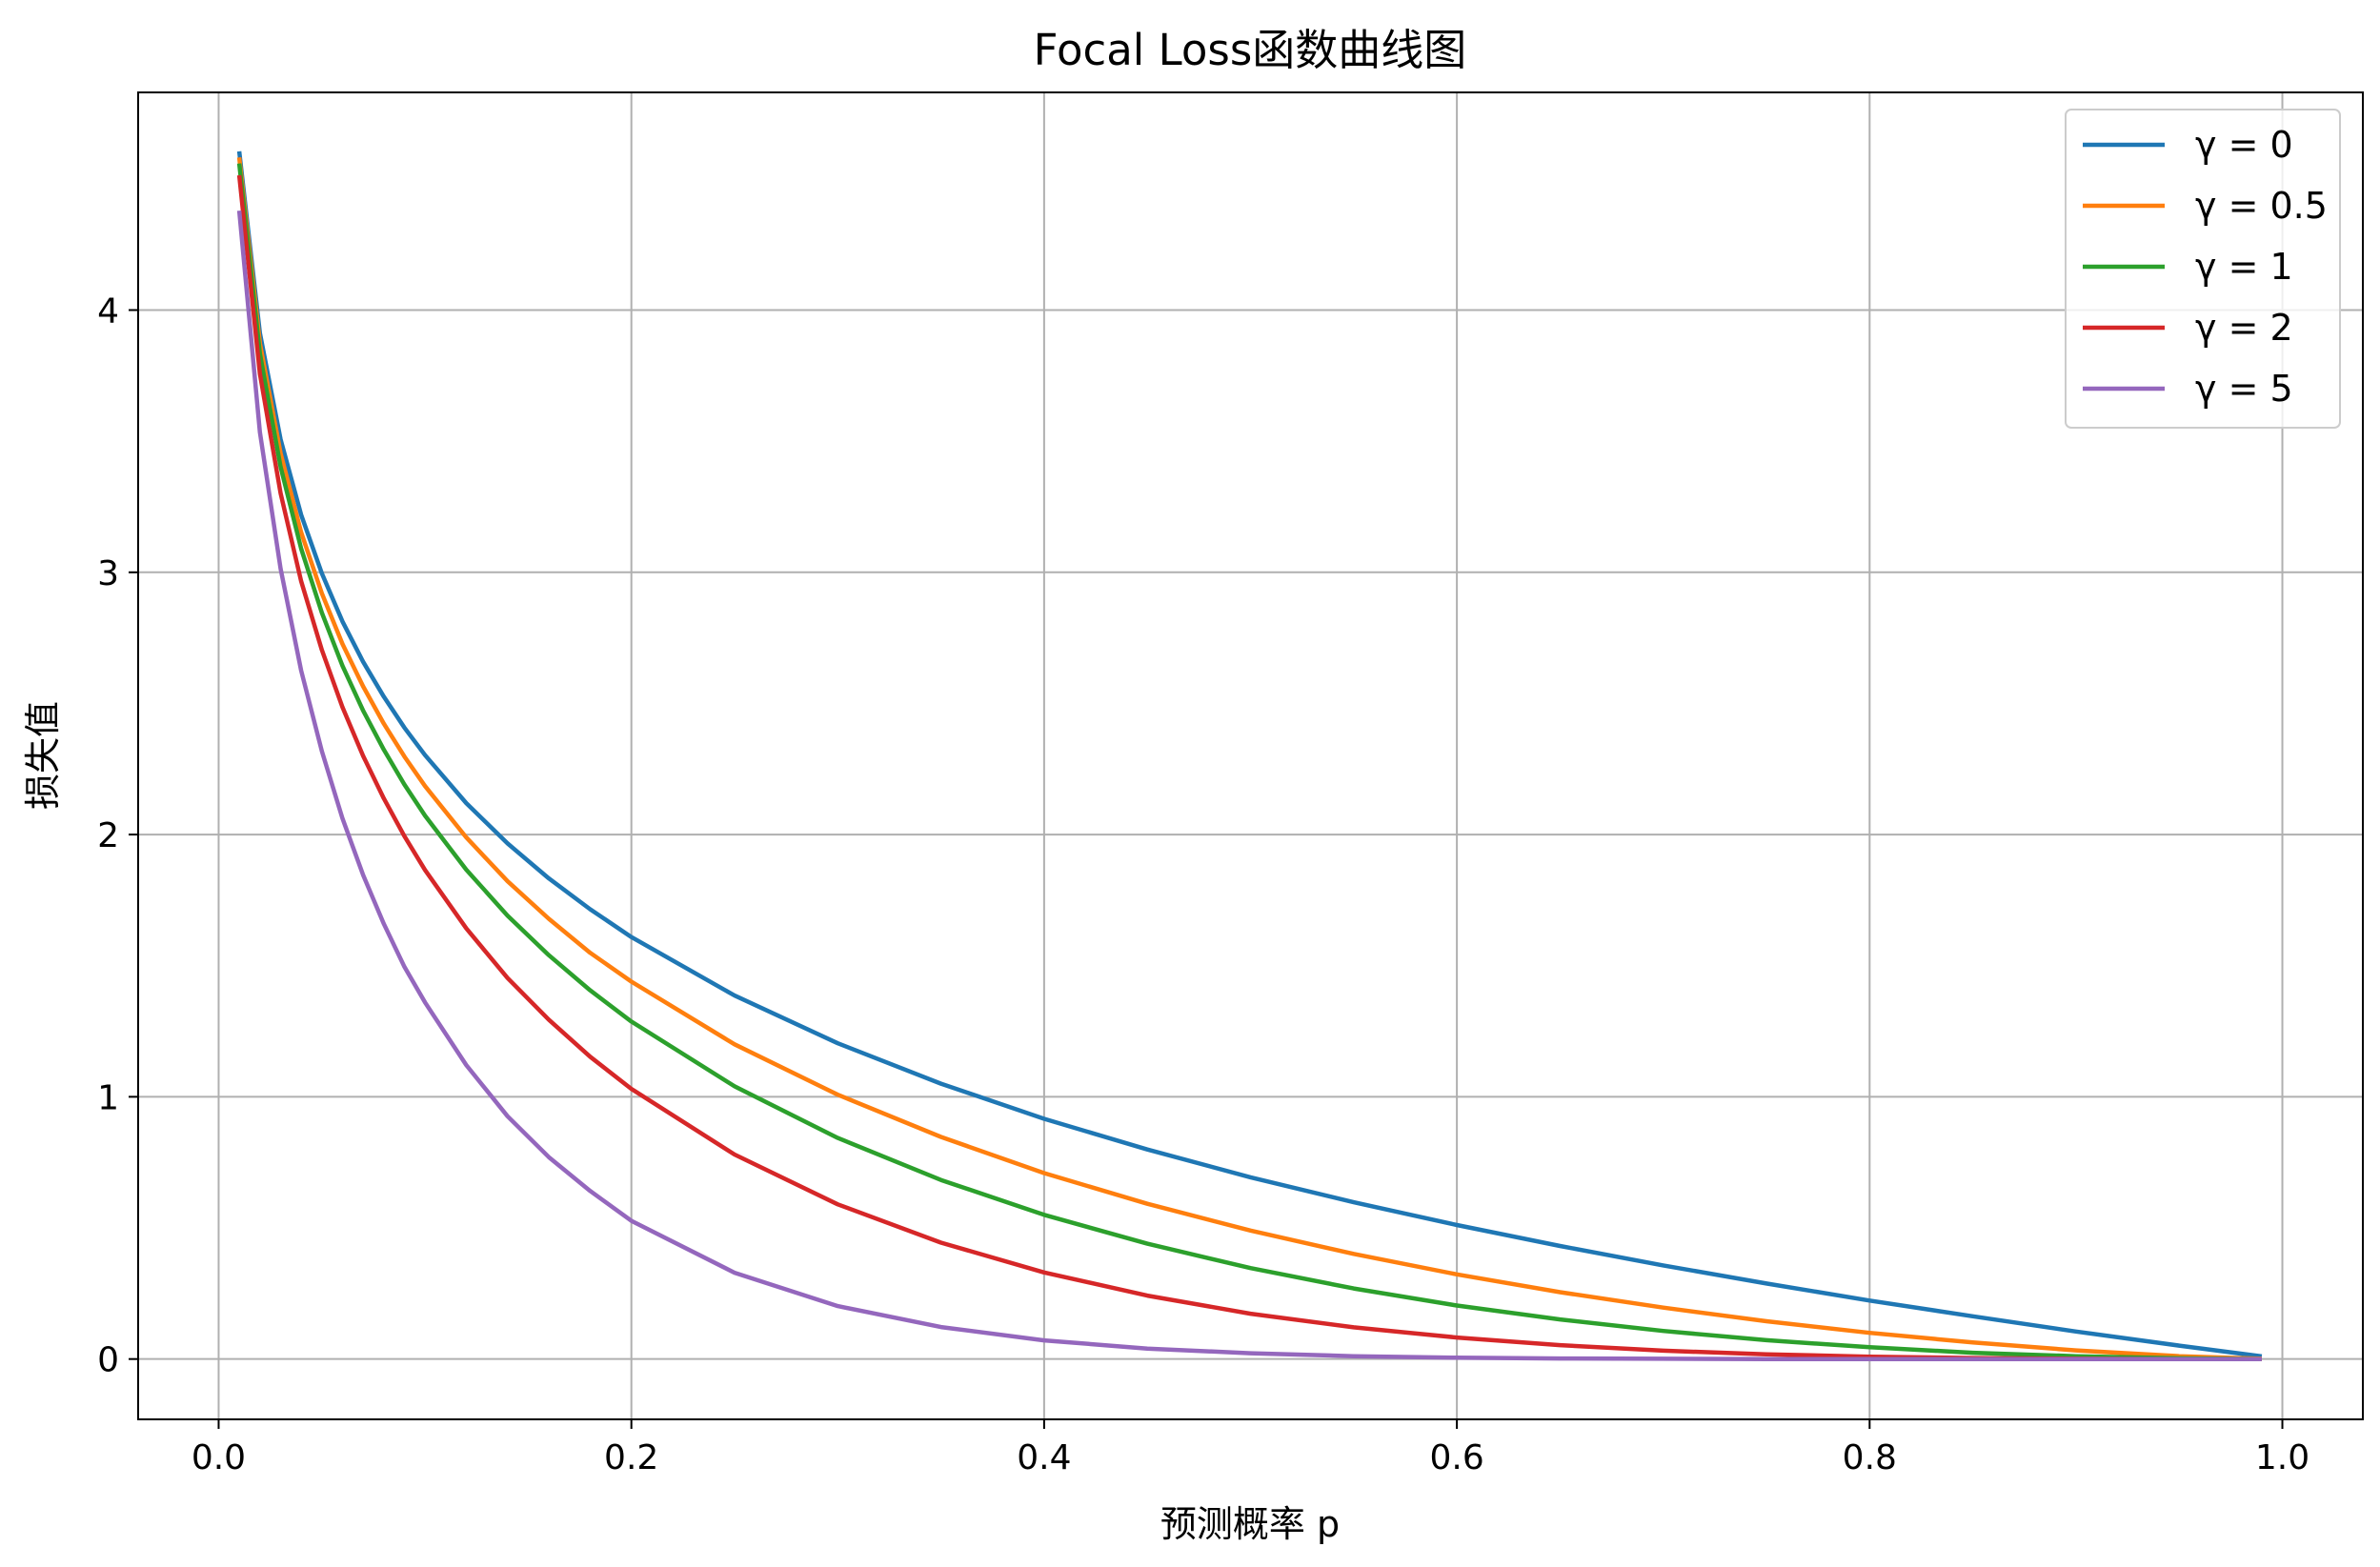 This screenshot has height=1567, width=2380. What do you see at coordinates (631, 1457) in the screenshot?
I see `x-tick-label: 0.2` at bounding box center [631, 1457].